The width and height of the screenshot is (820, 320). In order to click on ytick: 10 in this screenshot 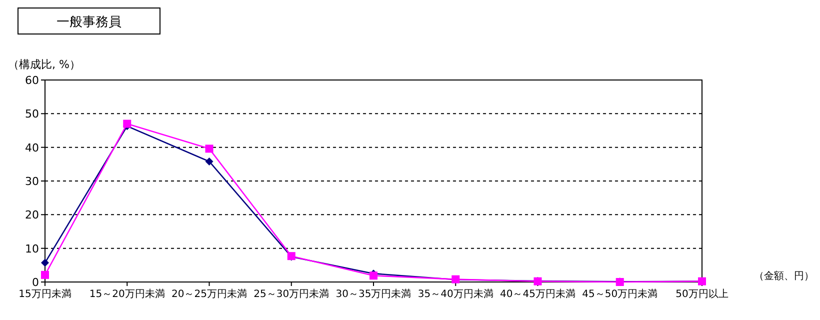, I will do `click(32, 249)`.